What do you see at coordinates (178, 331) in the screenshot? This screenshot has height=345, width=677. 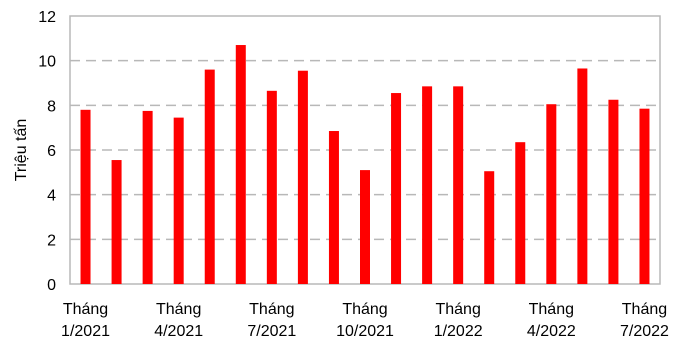 I see `x-tick-label-line2: 4/2021` at bounding box center [178, 331].